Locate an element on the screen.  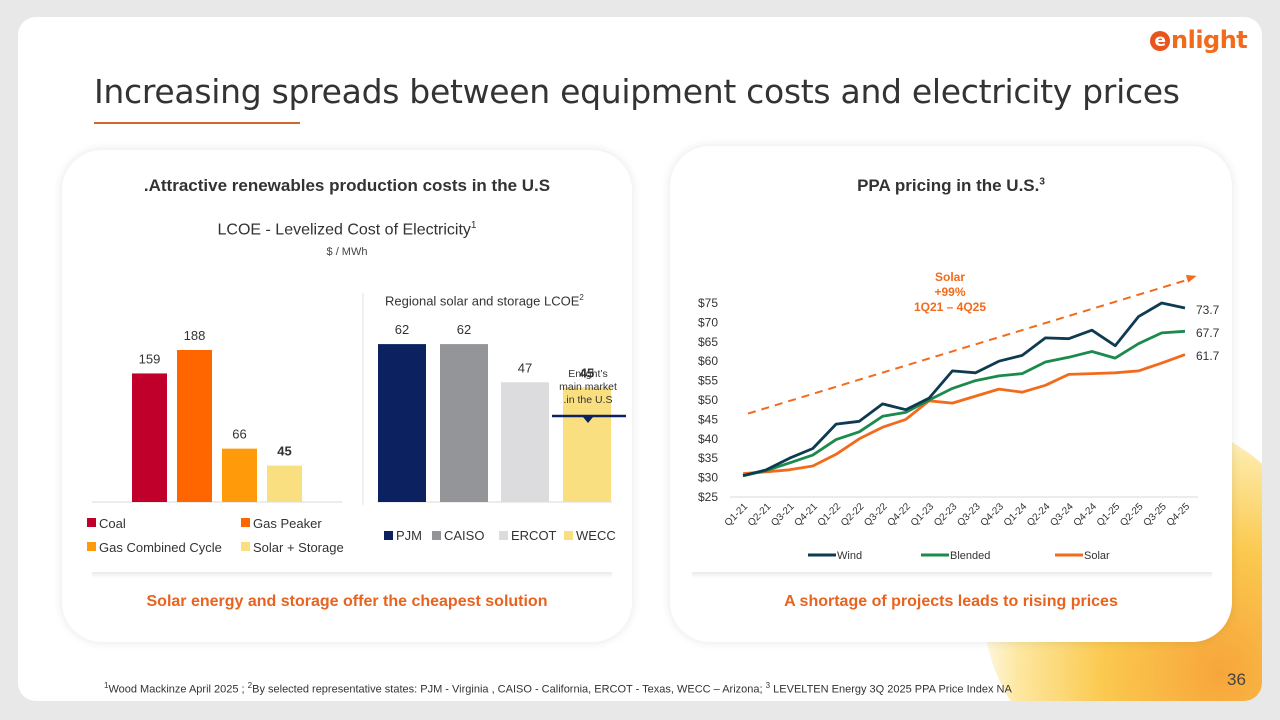
footnote-mark: 2 is located at coordinates (250, 685).